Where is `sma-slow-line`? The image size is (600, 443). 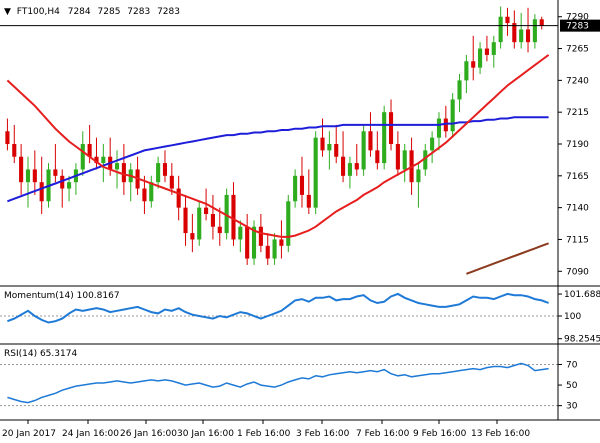
sma-slow-line is located at coordinates (507, 258).